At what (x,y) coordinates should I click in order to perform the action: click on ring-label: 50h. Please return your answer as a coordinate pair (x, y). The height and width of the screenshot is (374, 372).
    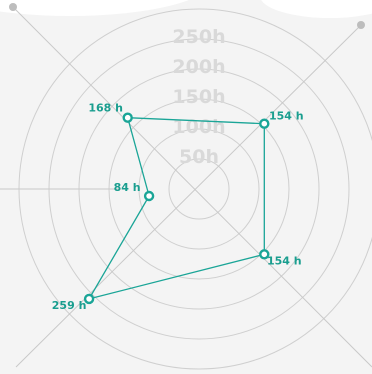
    Looking at the image, I should click on (199, 157).